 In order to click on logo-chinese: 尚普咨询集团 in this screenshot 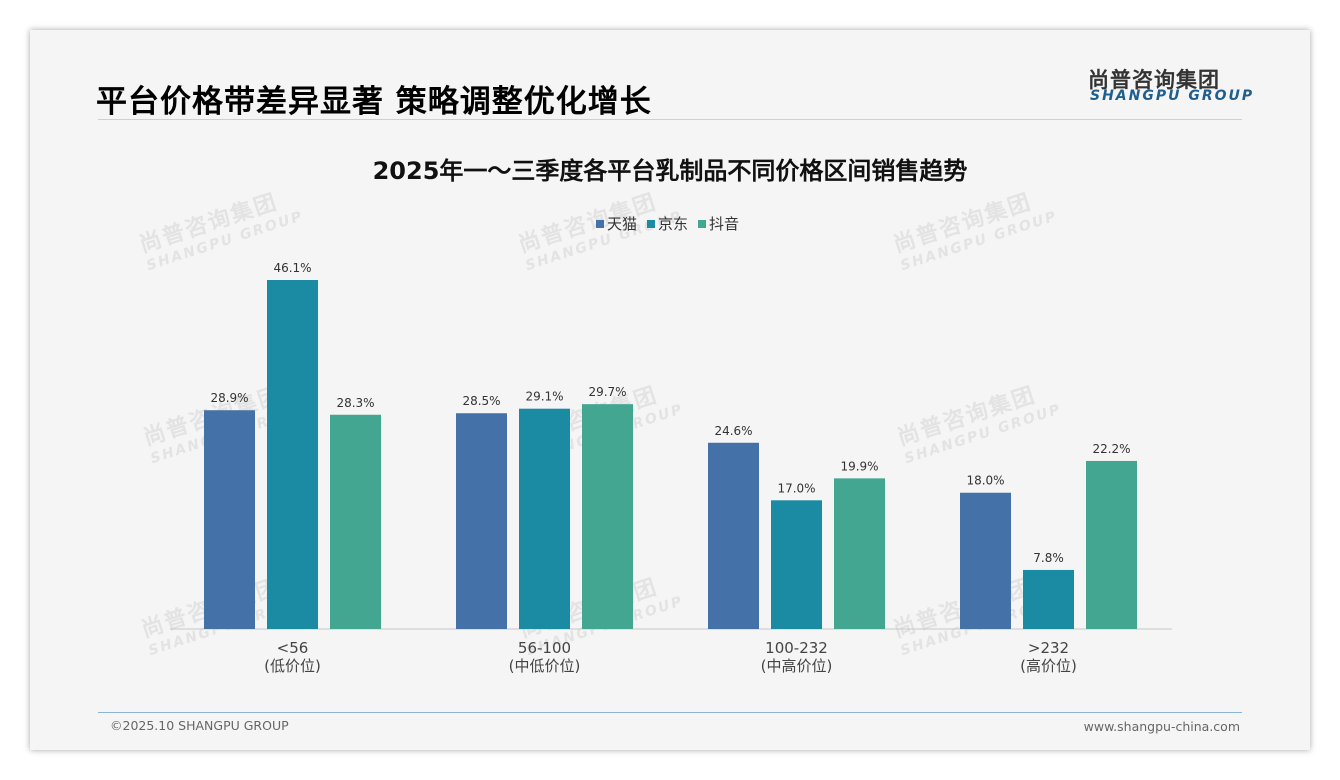, I will do `click(1154, 80)`.